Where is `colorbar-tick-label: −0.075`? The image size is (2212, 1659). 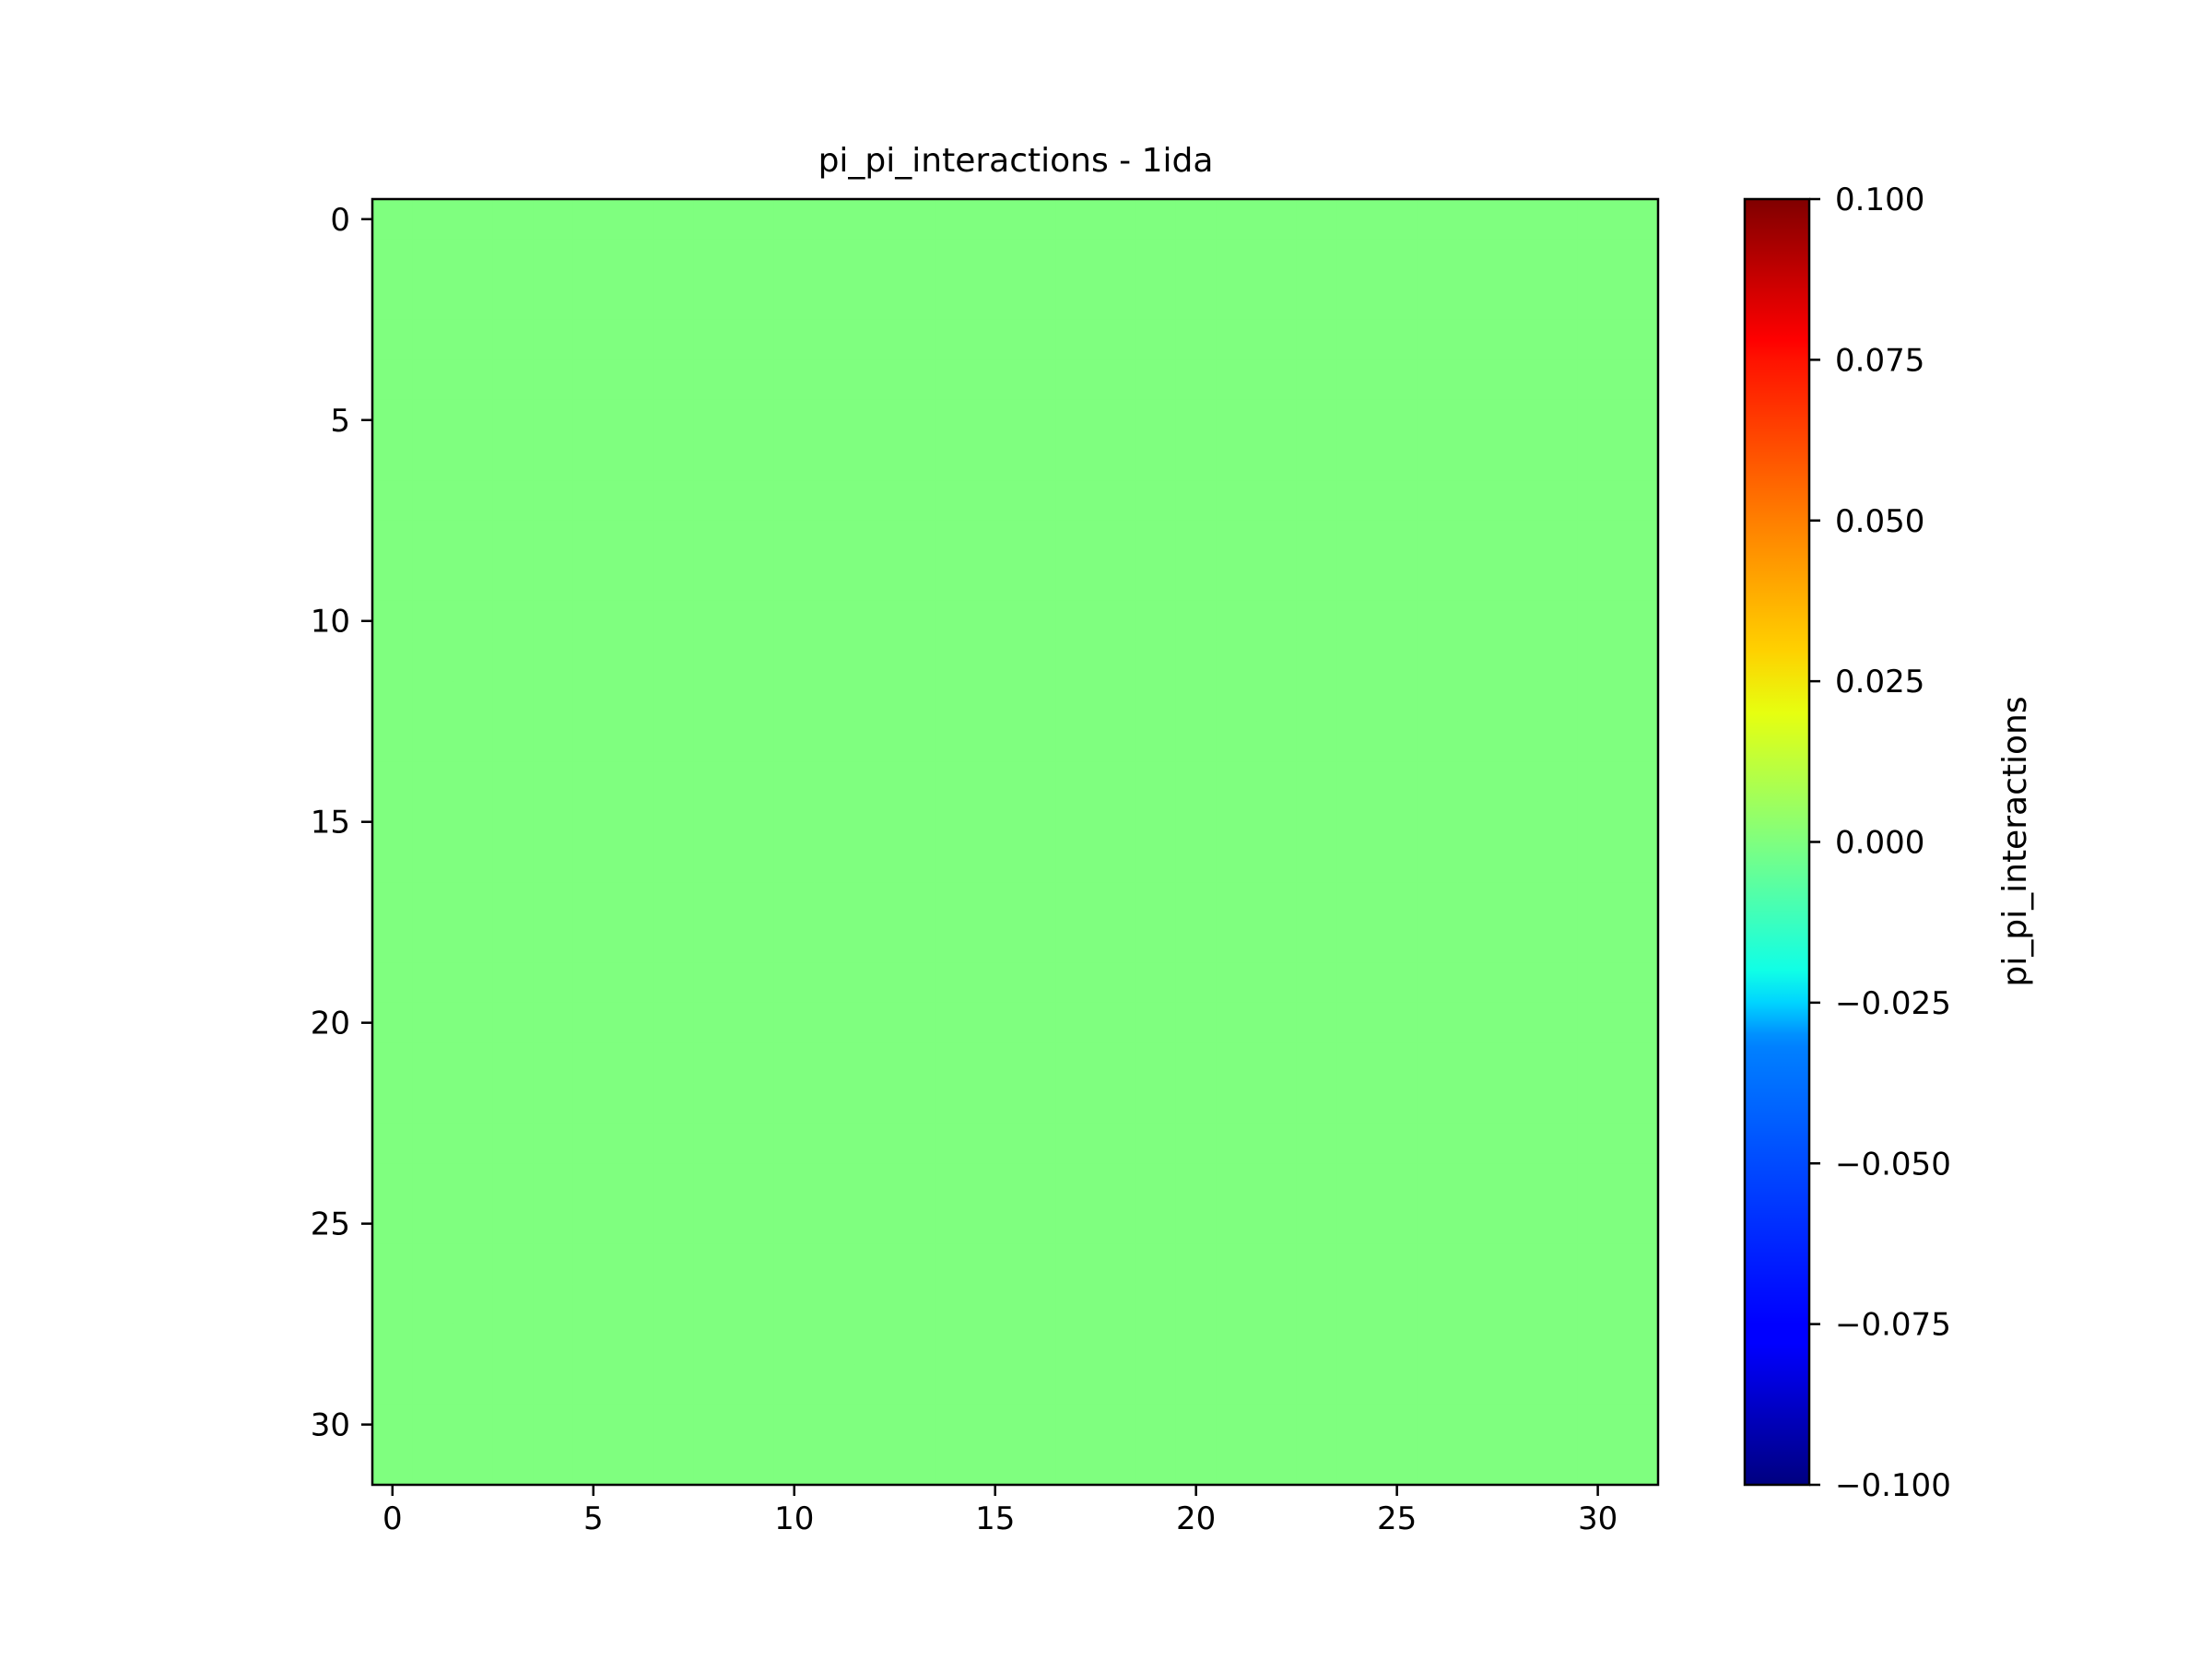 colorbar-tick-label: −0.075 is located at coordinates (1893, 1325).